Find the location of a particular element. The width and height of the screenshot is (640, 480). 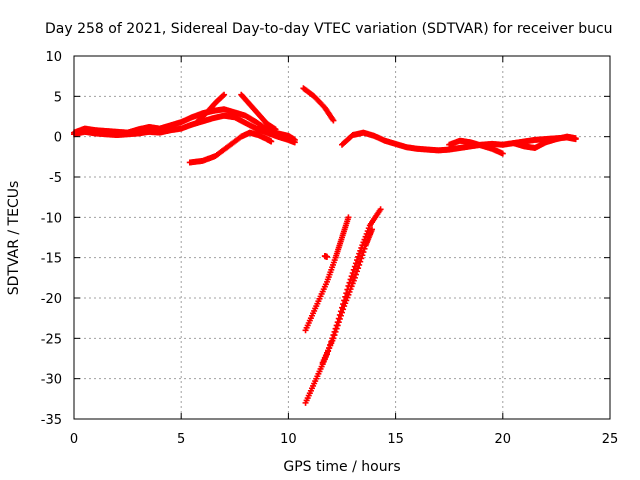

track-steep-mid is located at coordinates (347, 296).